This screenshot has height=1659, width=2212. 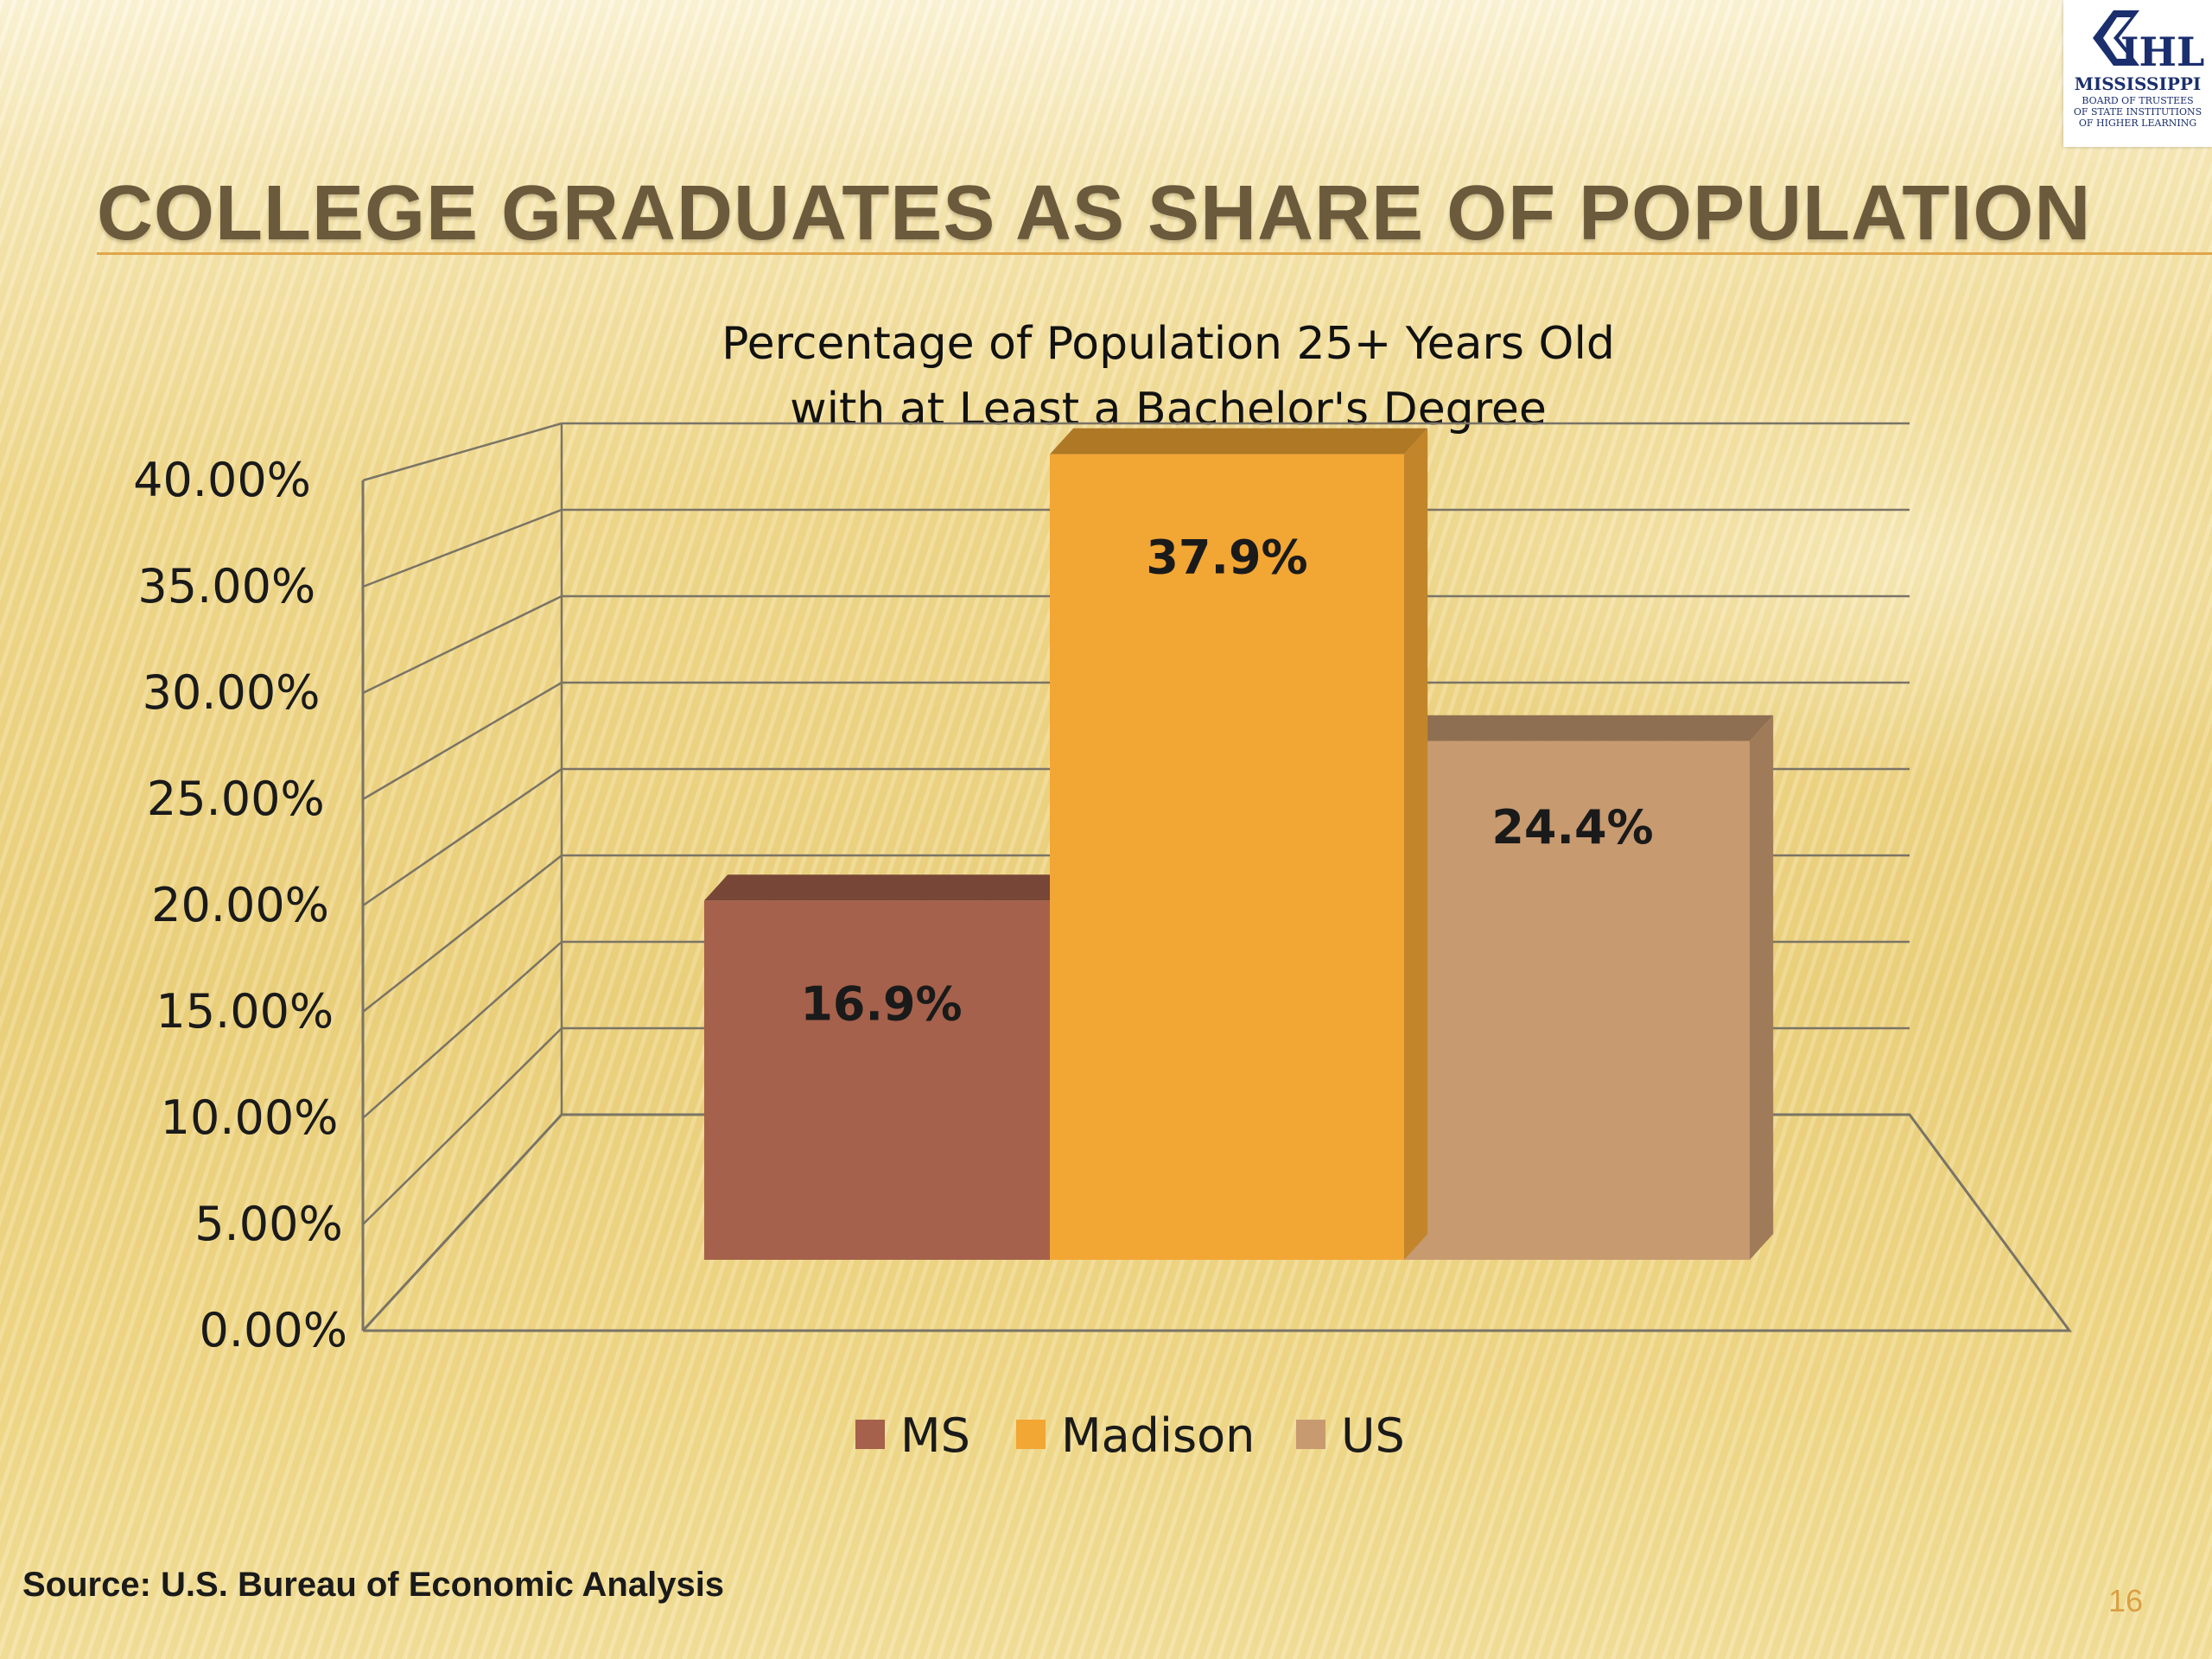 I want to click on legend-label-madison: Madison, so click(x=1158, y=1435).